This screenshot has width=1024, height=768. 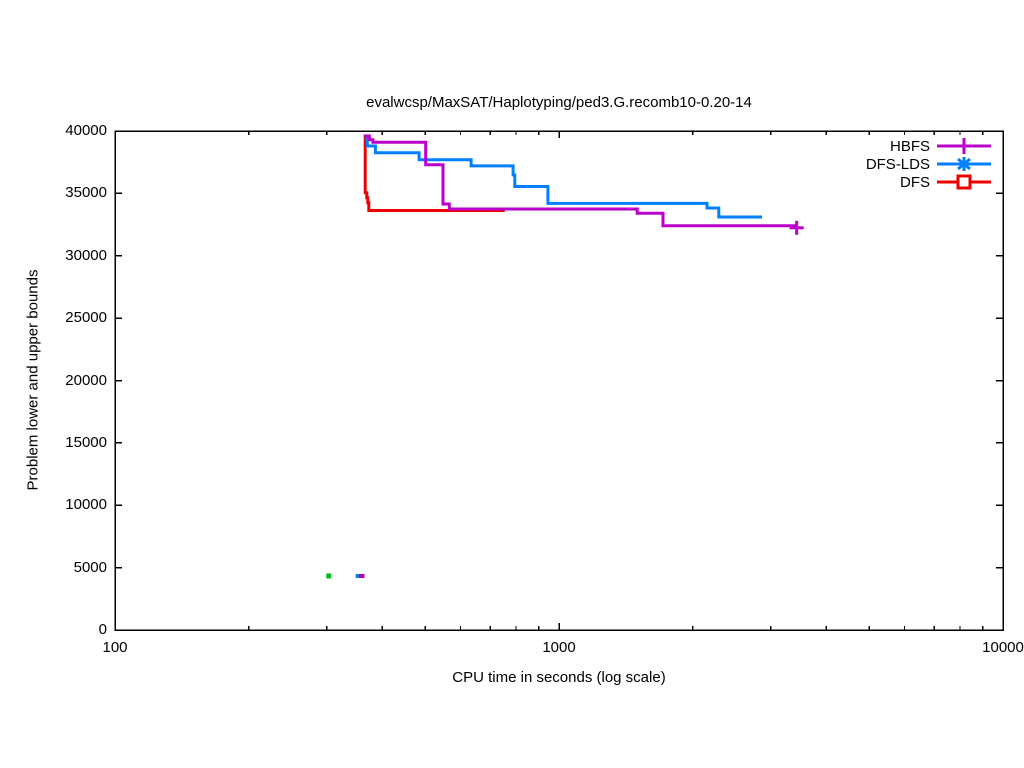 I want to click on series-line-dfs-lds, so click(x=562, y=176).